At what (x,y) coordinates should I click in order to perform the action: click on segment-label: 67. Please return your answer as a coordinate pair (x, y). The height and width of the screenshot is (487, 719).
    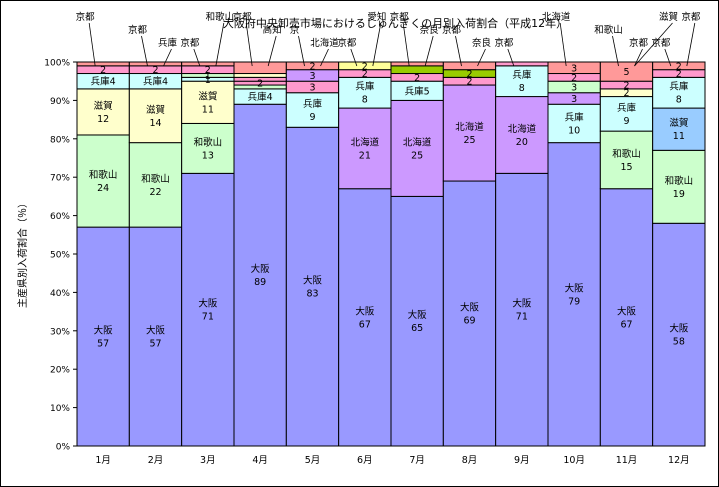
    Looking at the image, I should click on (626, 324).